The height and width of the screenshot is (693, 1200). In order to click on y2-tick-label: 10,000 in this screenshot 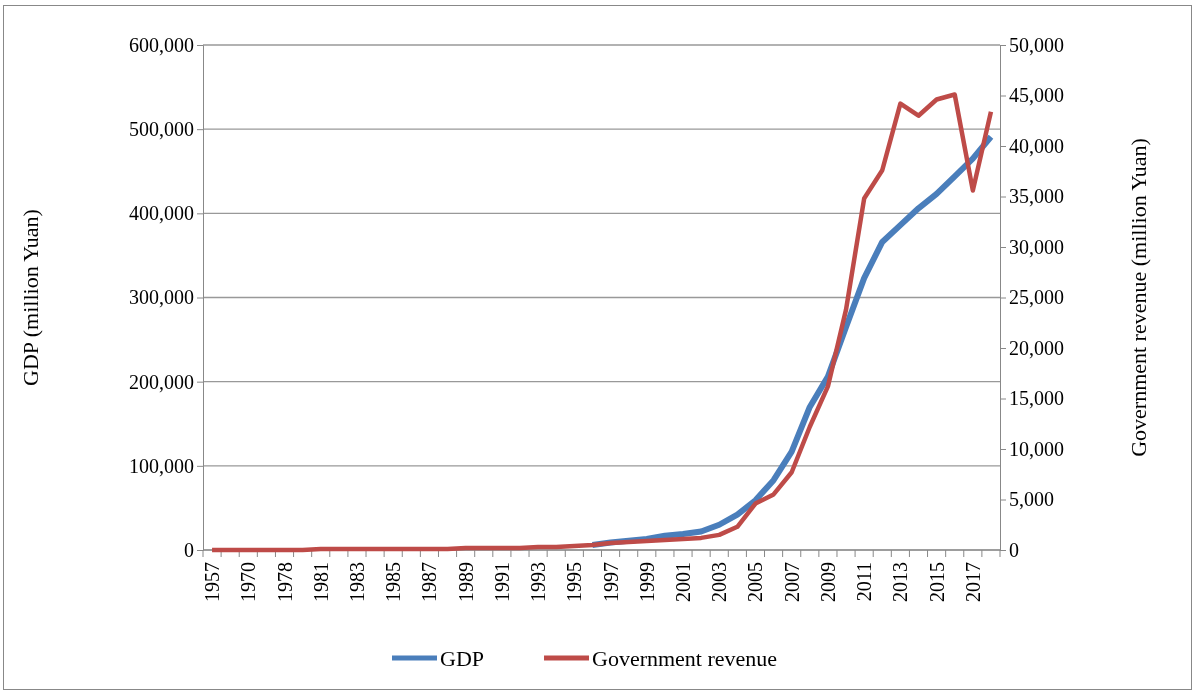, I will do `click(1036, 448)`.